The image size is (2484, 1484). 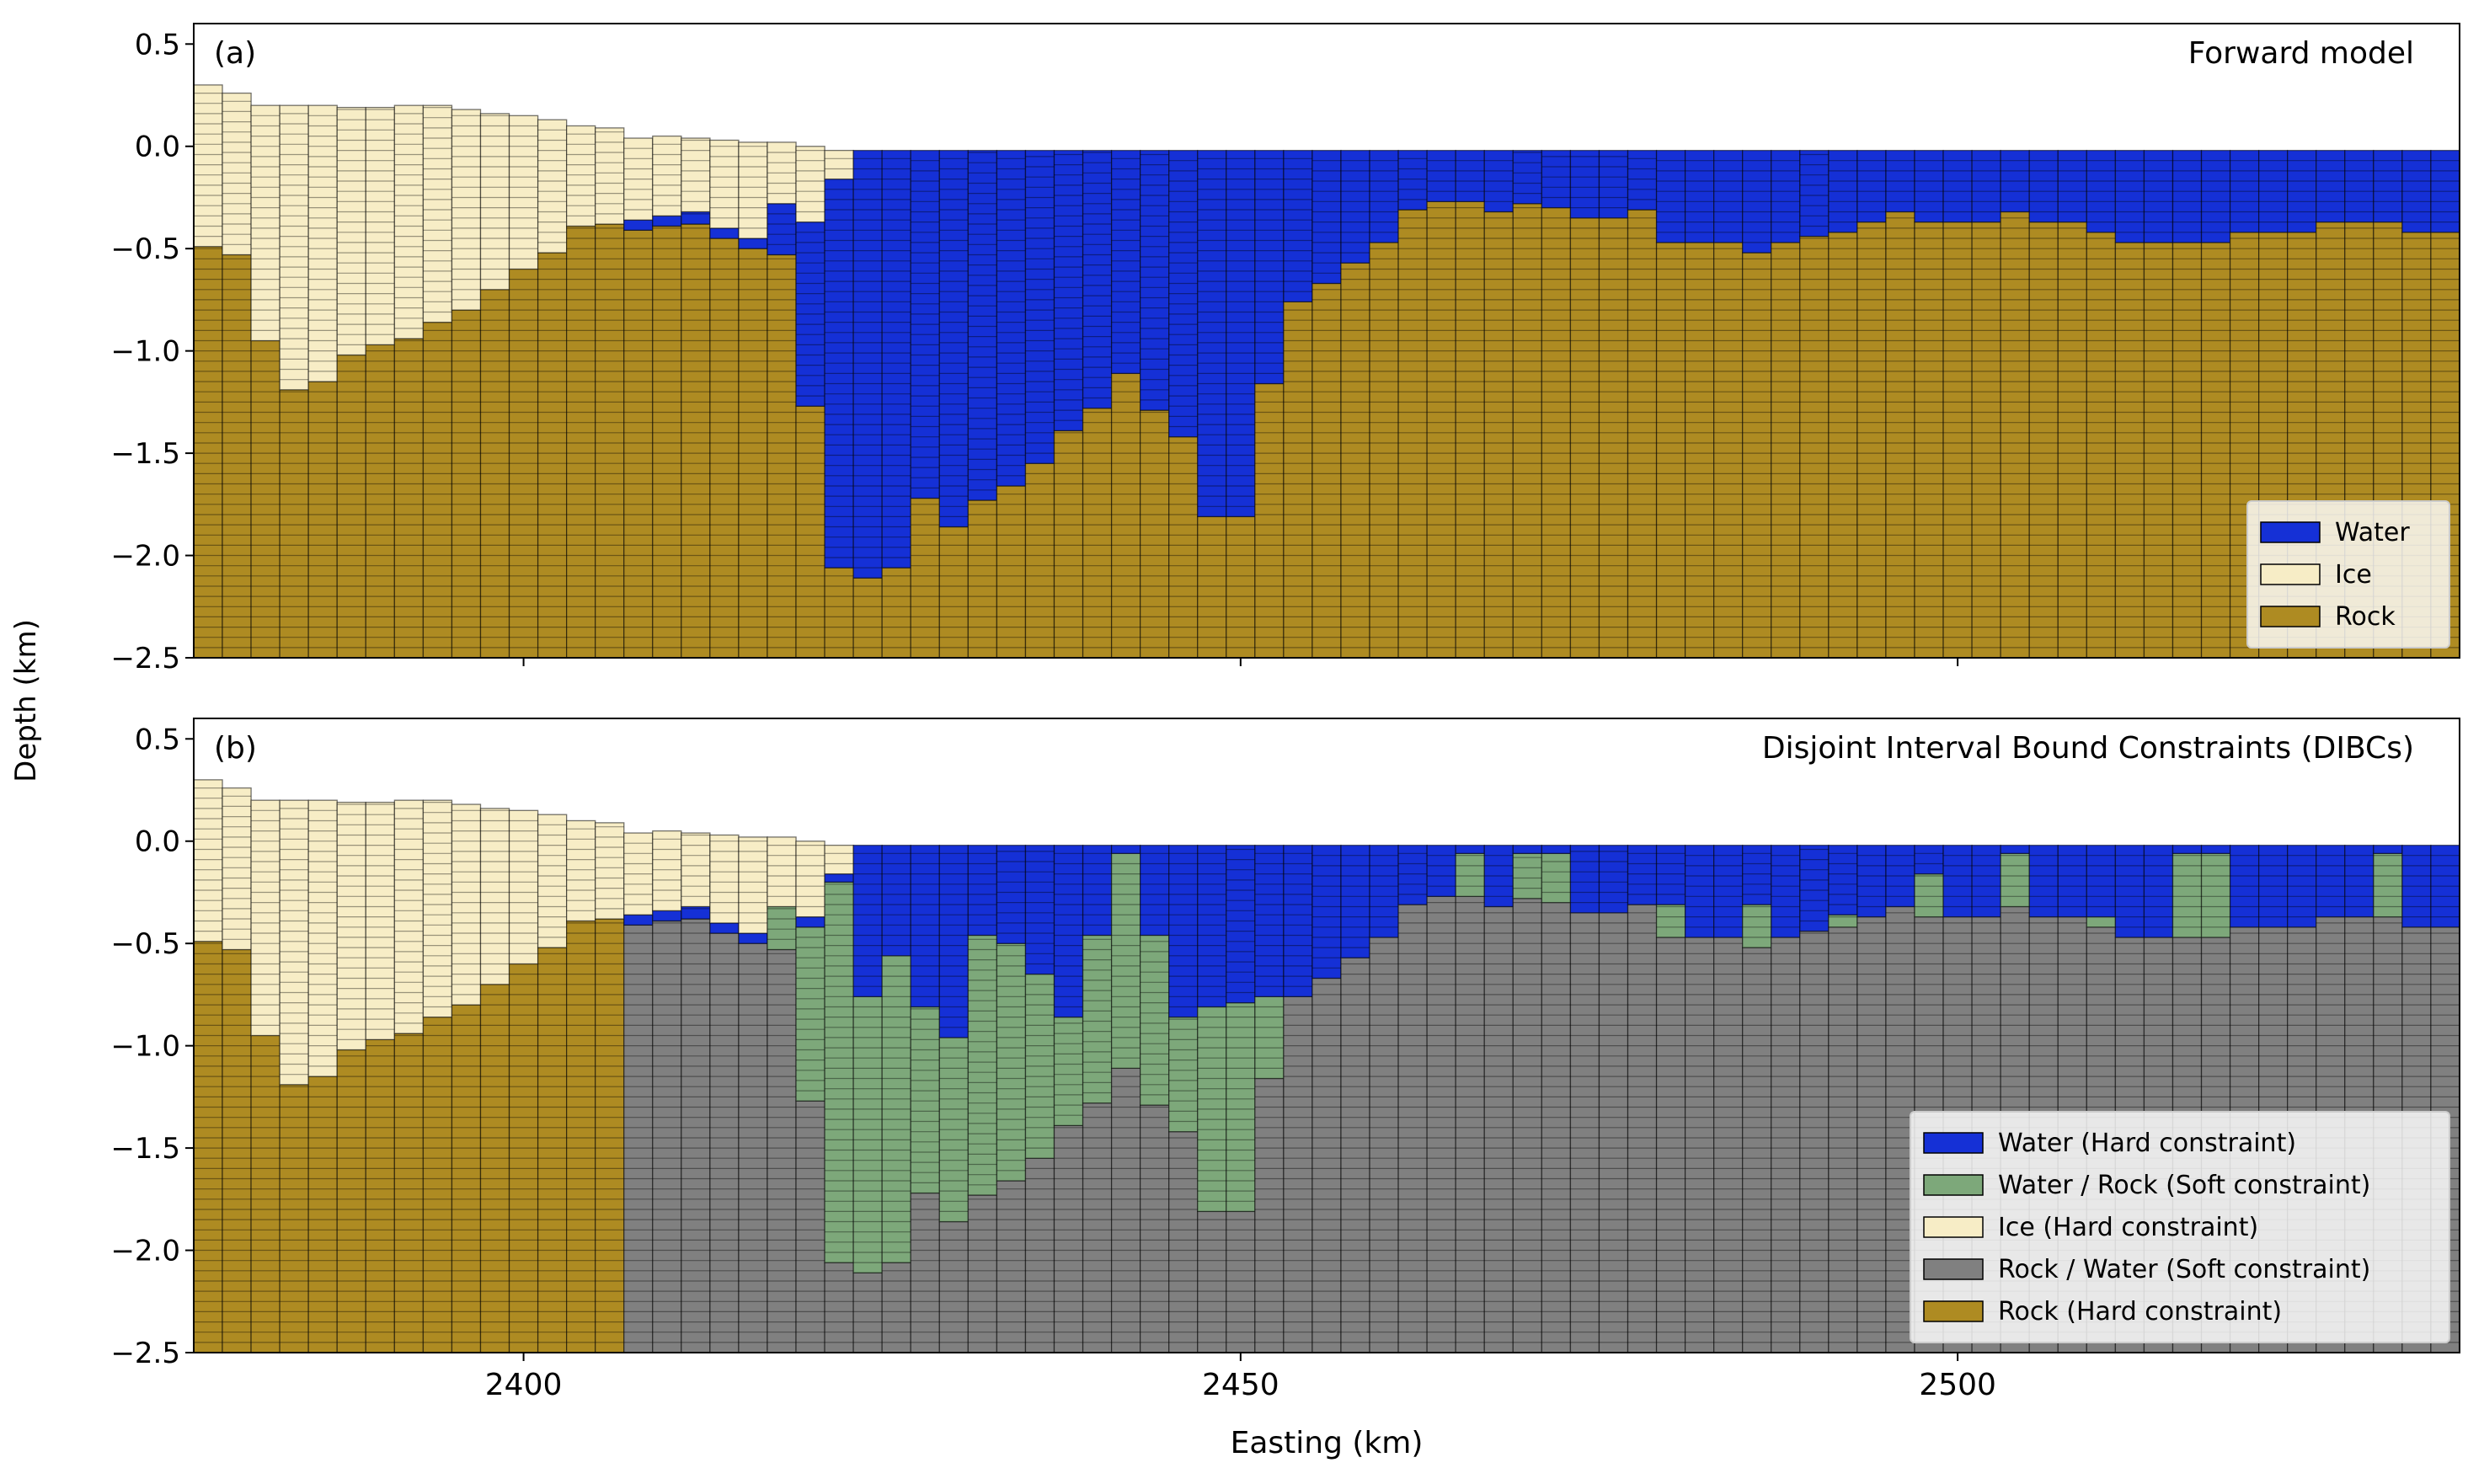 I want to click on y-tick-label: −1.0, so click(x=145, y=352).